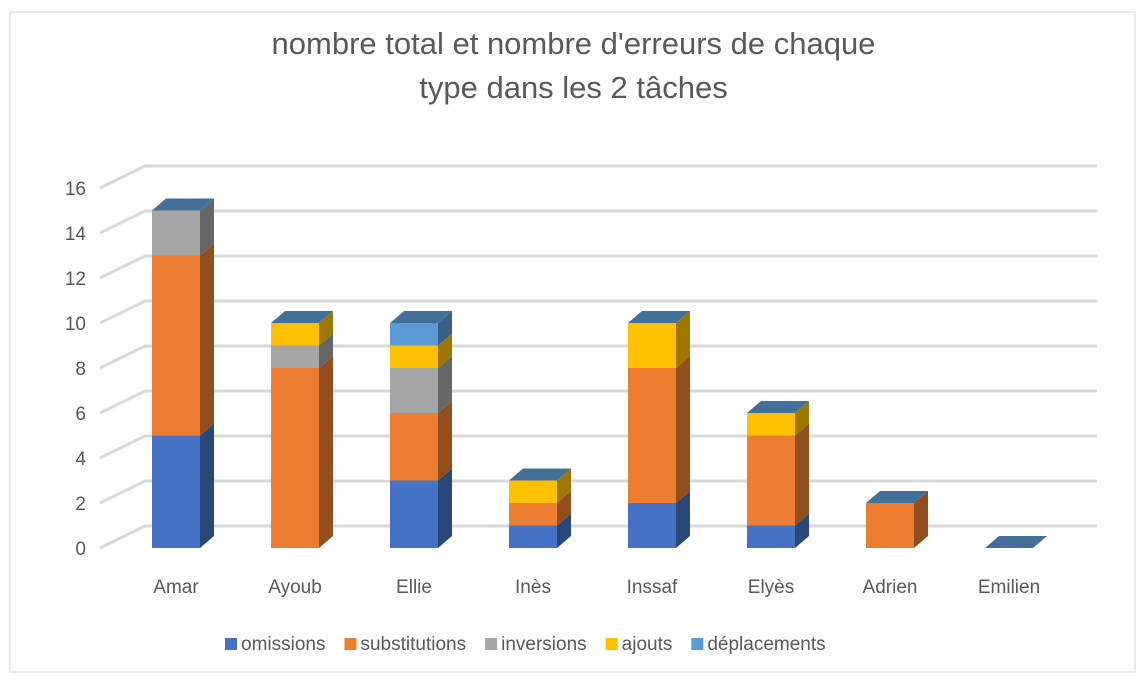  Describe the element at coordinates (771, 587) in the screenshot. I see `x-tick-label: Elyès` at that location.